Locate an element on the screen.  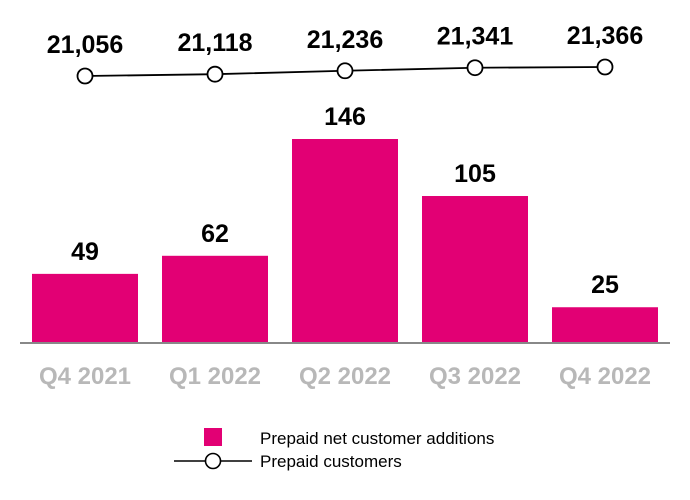
line-value-label-2: 21,236 is located at coordinates (345, 40).